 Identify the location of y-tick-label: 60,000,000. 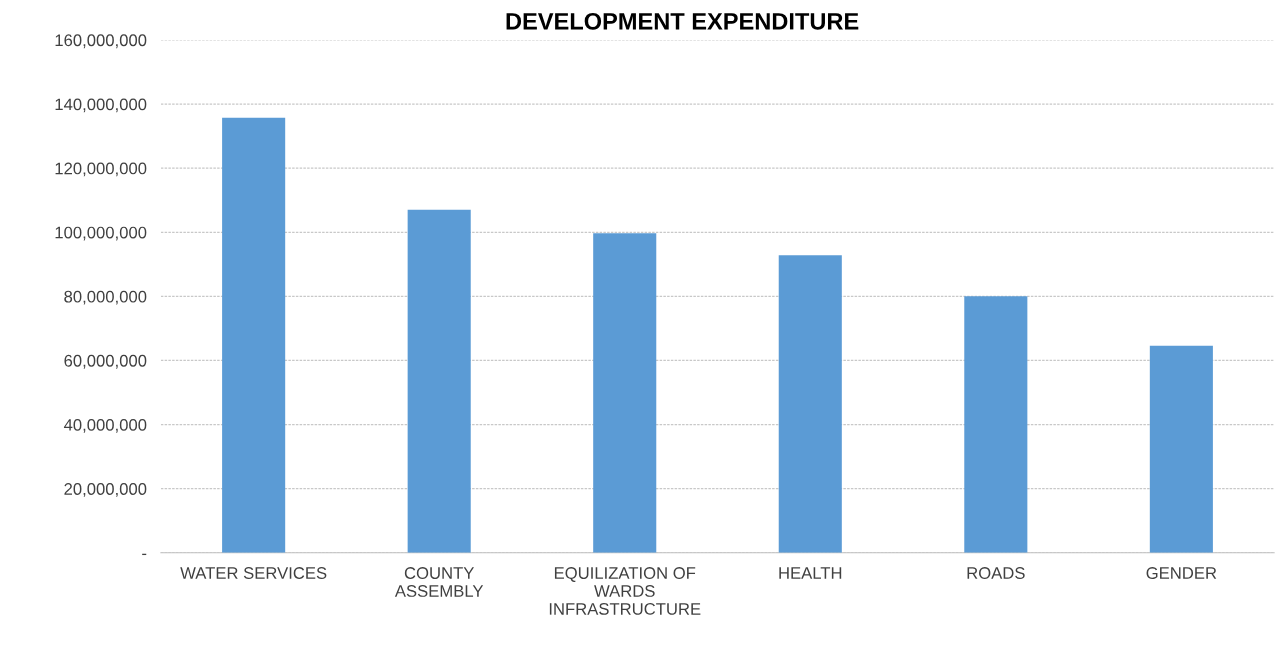
(105, 361).